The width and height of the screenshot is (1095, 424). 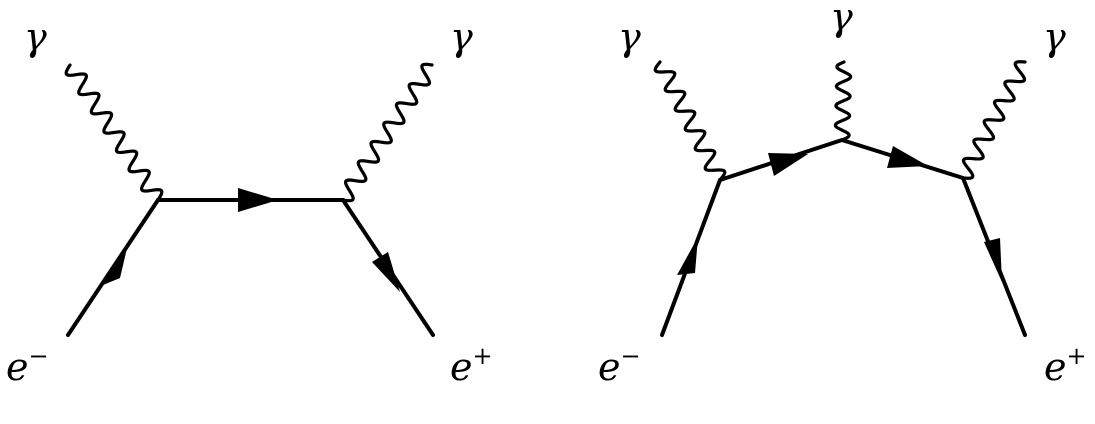 What do you see at coordinates (843, 101) in the screenshot?
I see `photon-middle-wavy-line` at bounding box center [843, 101].